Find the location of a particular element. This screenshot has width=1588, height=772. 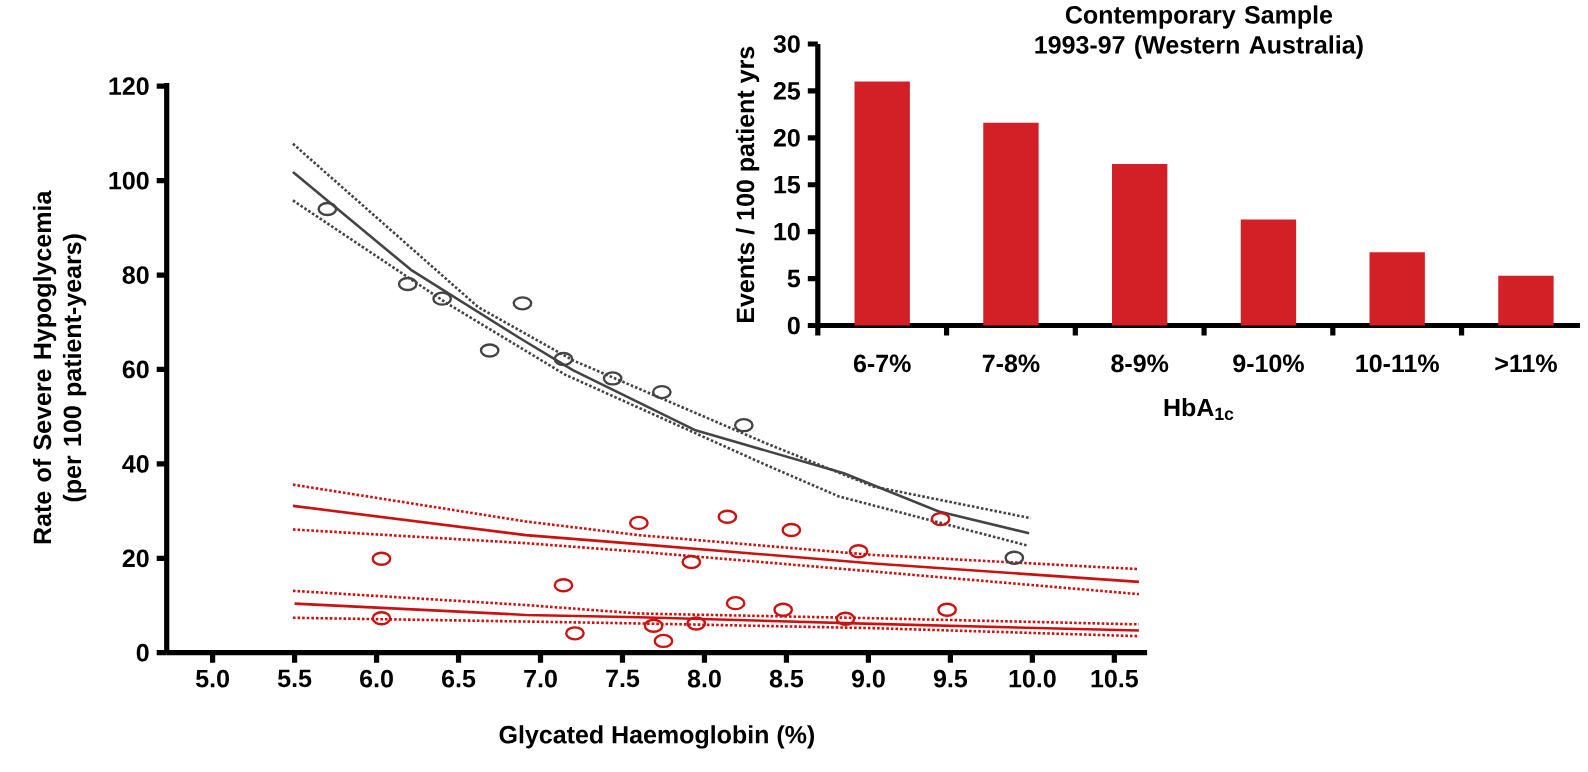

y-axis-title: Events / 100 patient yrs is located at coordinates (747, 184).